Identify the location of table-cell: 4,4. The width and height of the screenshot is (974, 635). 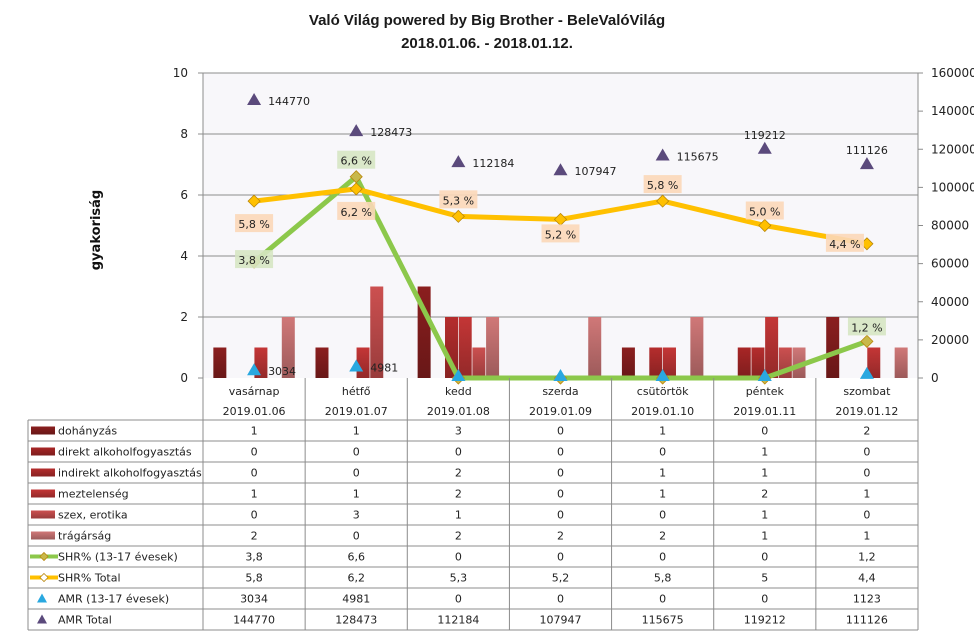
(867, 578).